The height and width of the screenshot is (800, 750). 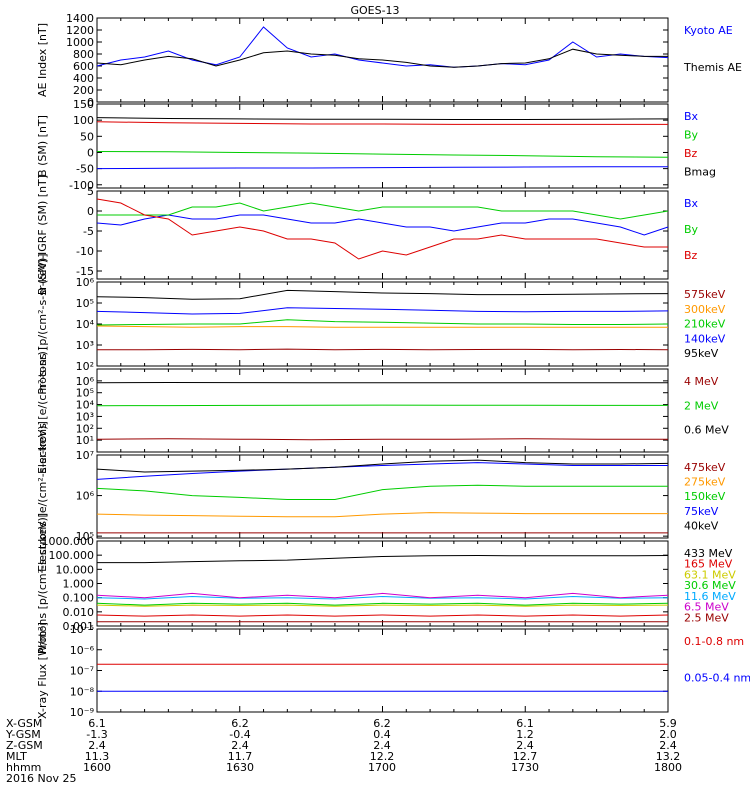 What do you see at coordinates (81, 185) in the screenshot?
I see `y-tick-label: -100` at bounding box center [81, 185].